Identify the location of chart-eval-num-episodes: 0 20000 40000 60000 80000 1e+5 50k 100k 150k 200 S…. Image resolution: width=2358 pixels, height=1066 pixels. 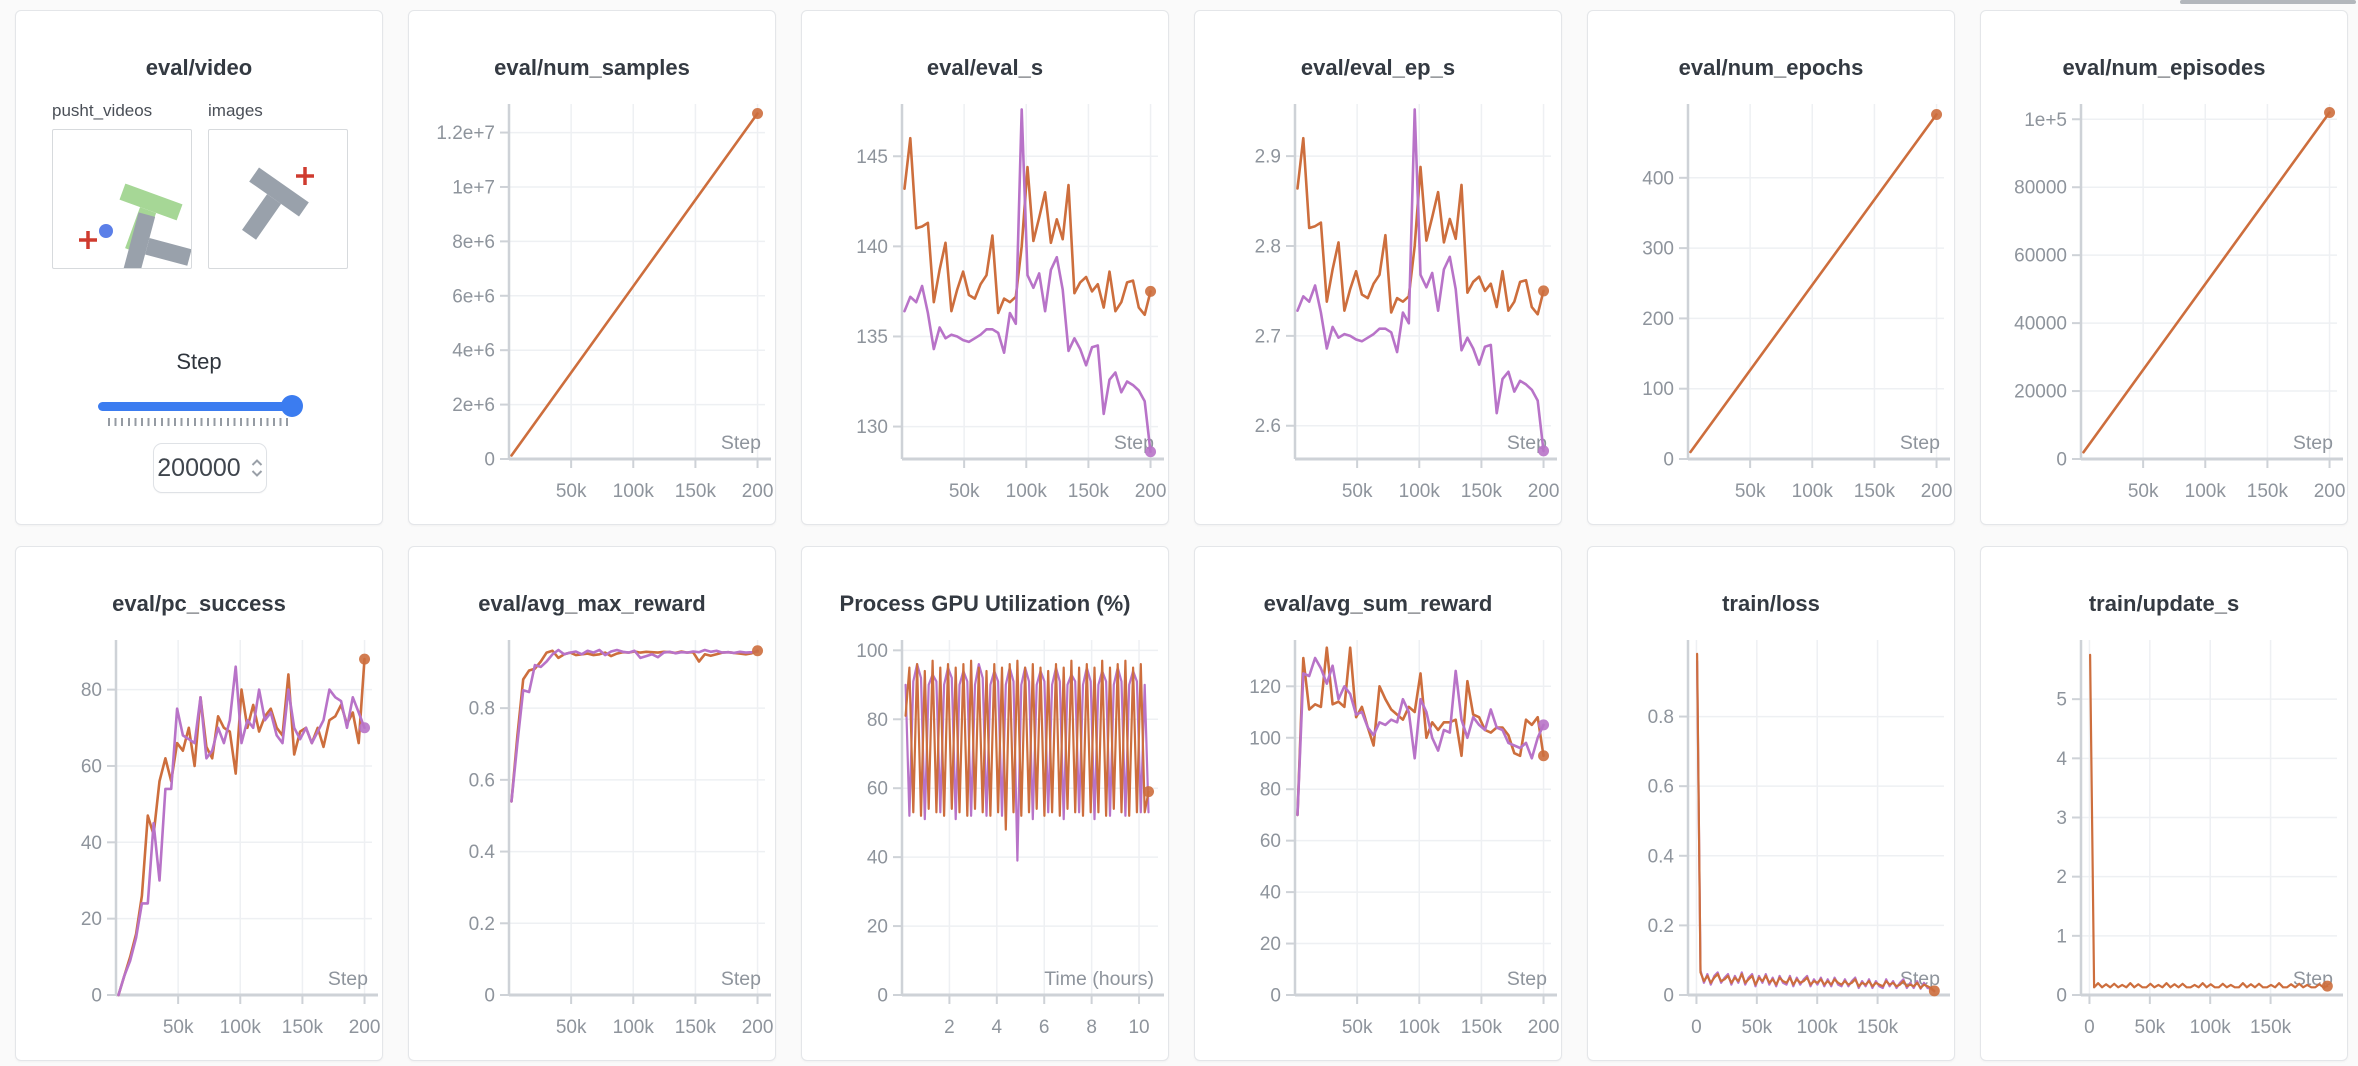
(2164, 308).